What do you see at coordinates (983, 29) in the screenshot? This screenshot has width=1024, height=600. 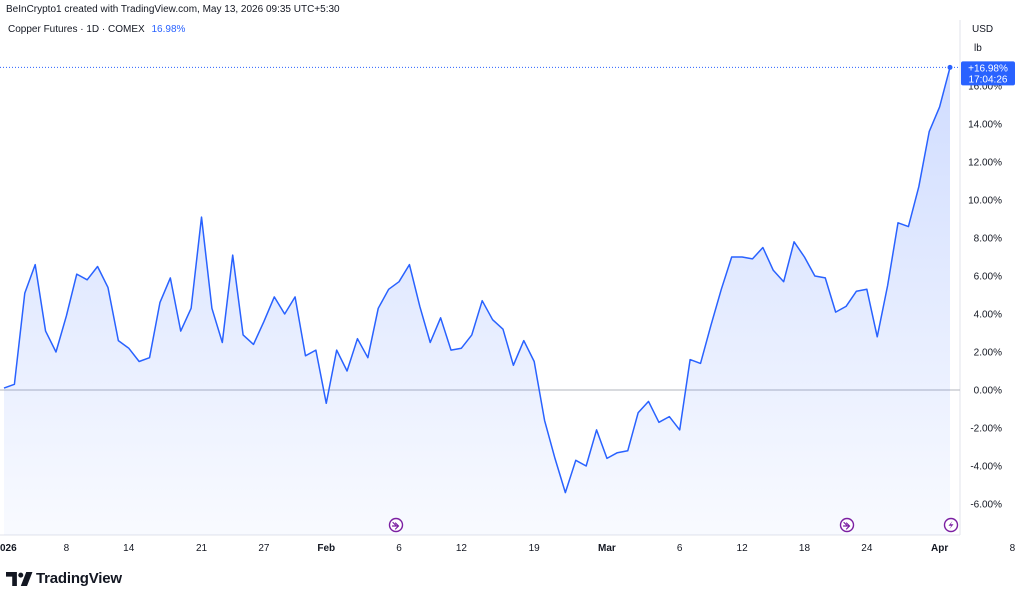 I see `currency-label: USD` at bounding box center [983, 29].